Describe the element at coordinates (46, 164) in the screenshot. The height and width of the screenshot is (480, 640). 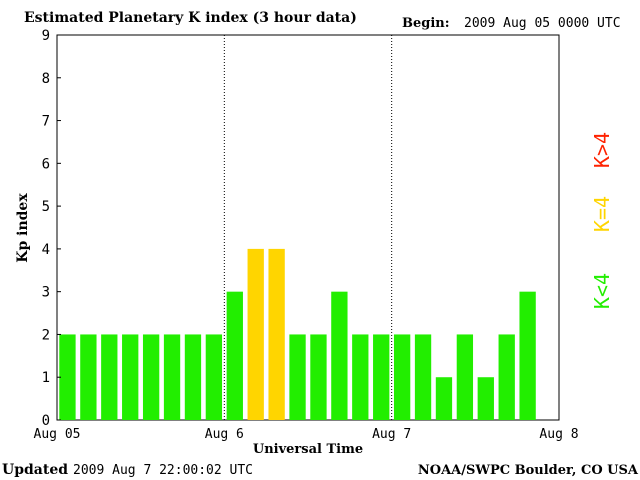
I see `y-tick-label: 6` at that location.